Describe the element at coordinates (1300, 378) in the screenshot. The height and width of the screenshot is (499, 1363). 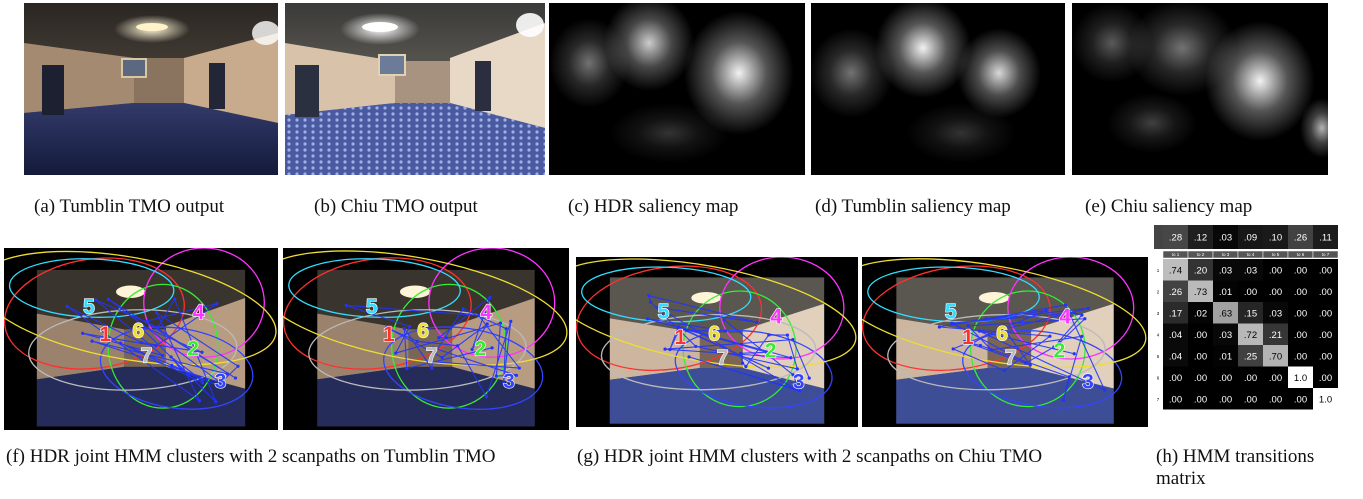
I see `matrix-value: 1.0` at that location.